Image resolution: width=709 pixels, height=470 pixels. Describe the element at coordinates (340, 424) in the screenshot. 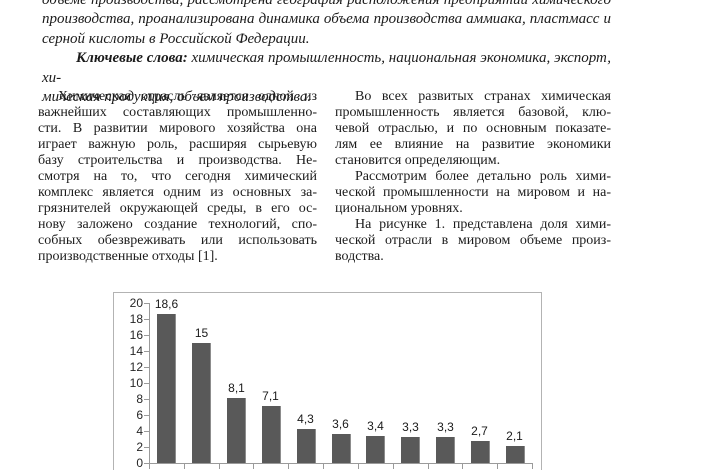

I see `bar-value-label: 3,6` at that location.